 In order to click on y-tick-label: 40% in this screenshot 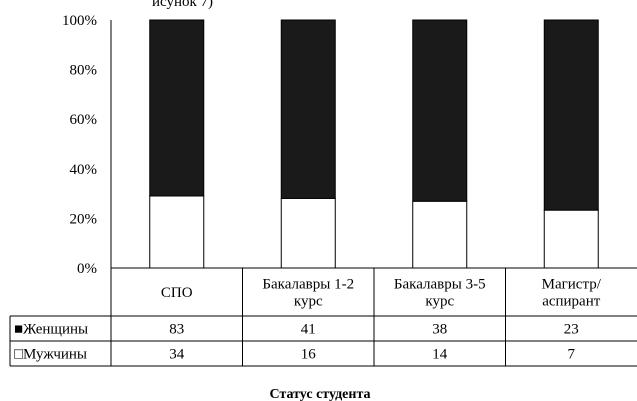, I will do `click(84, 170)`.